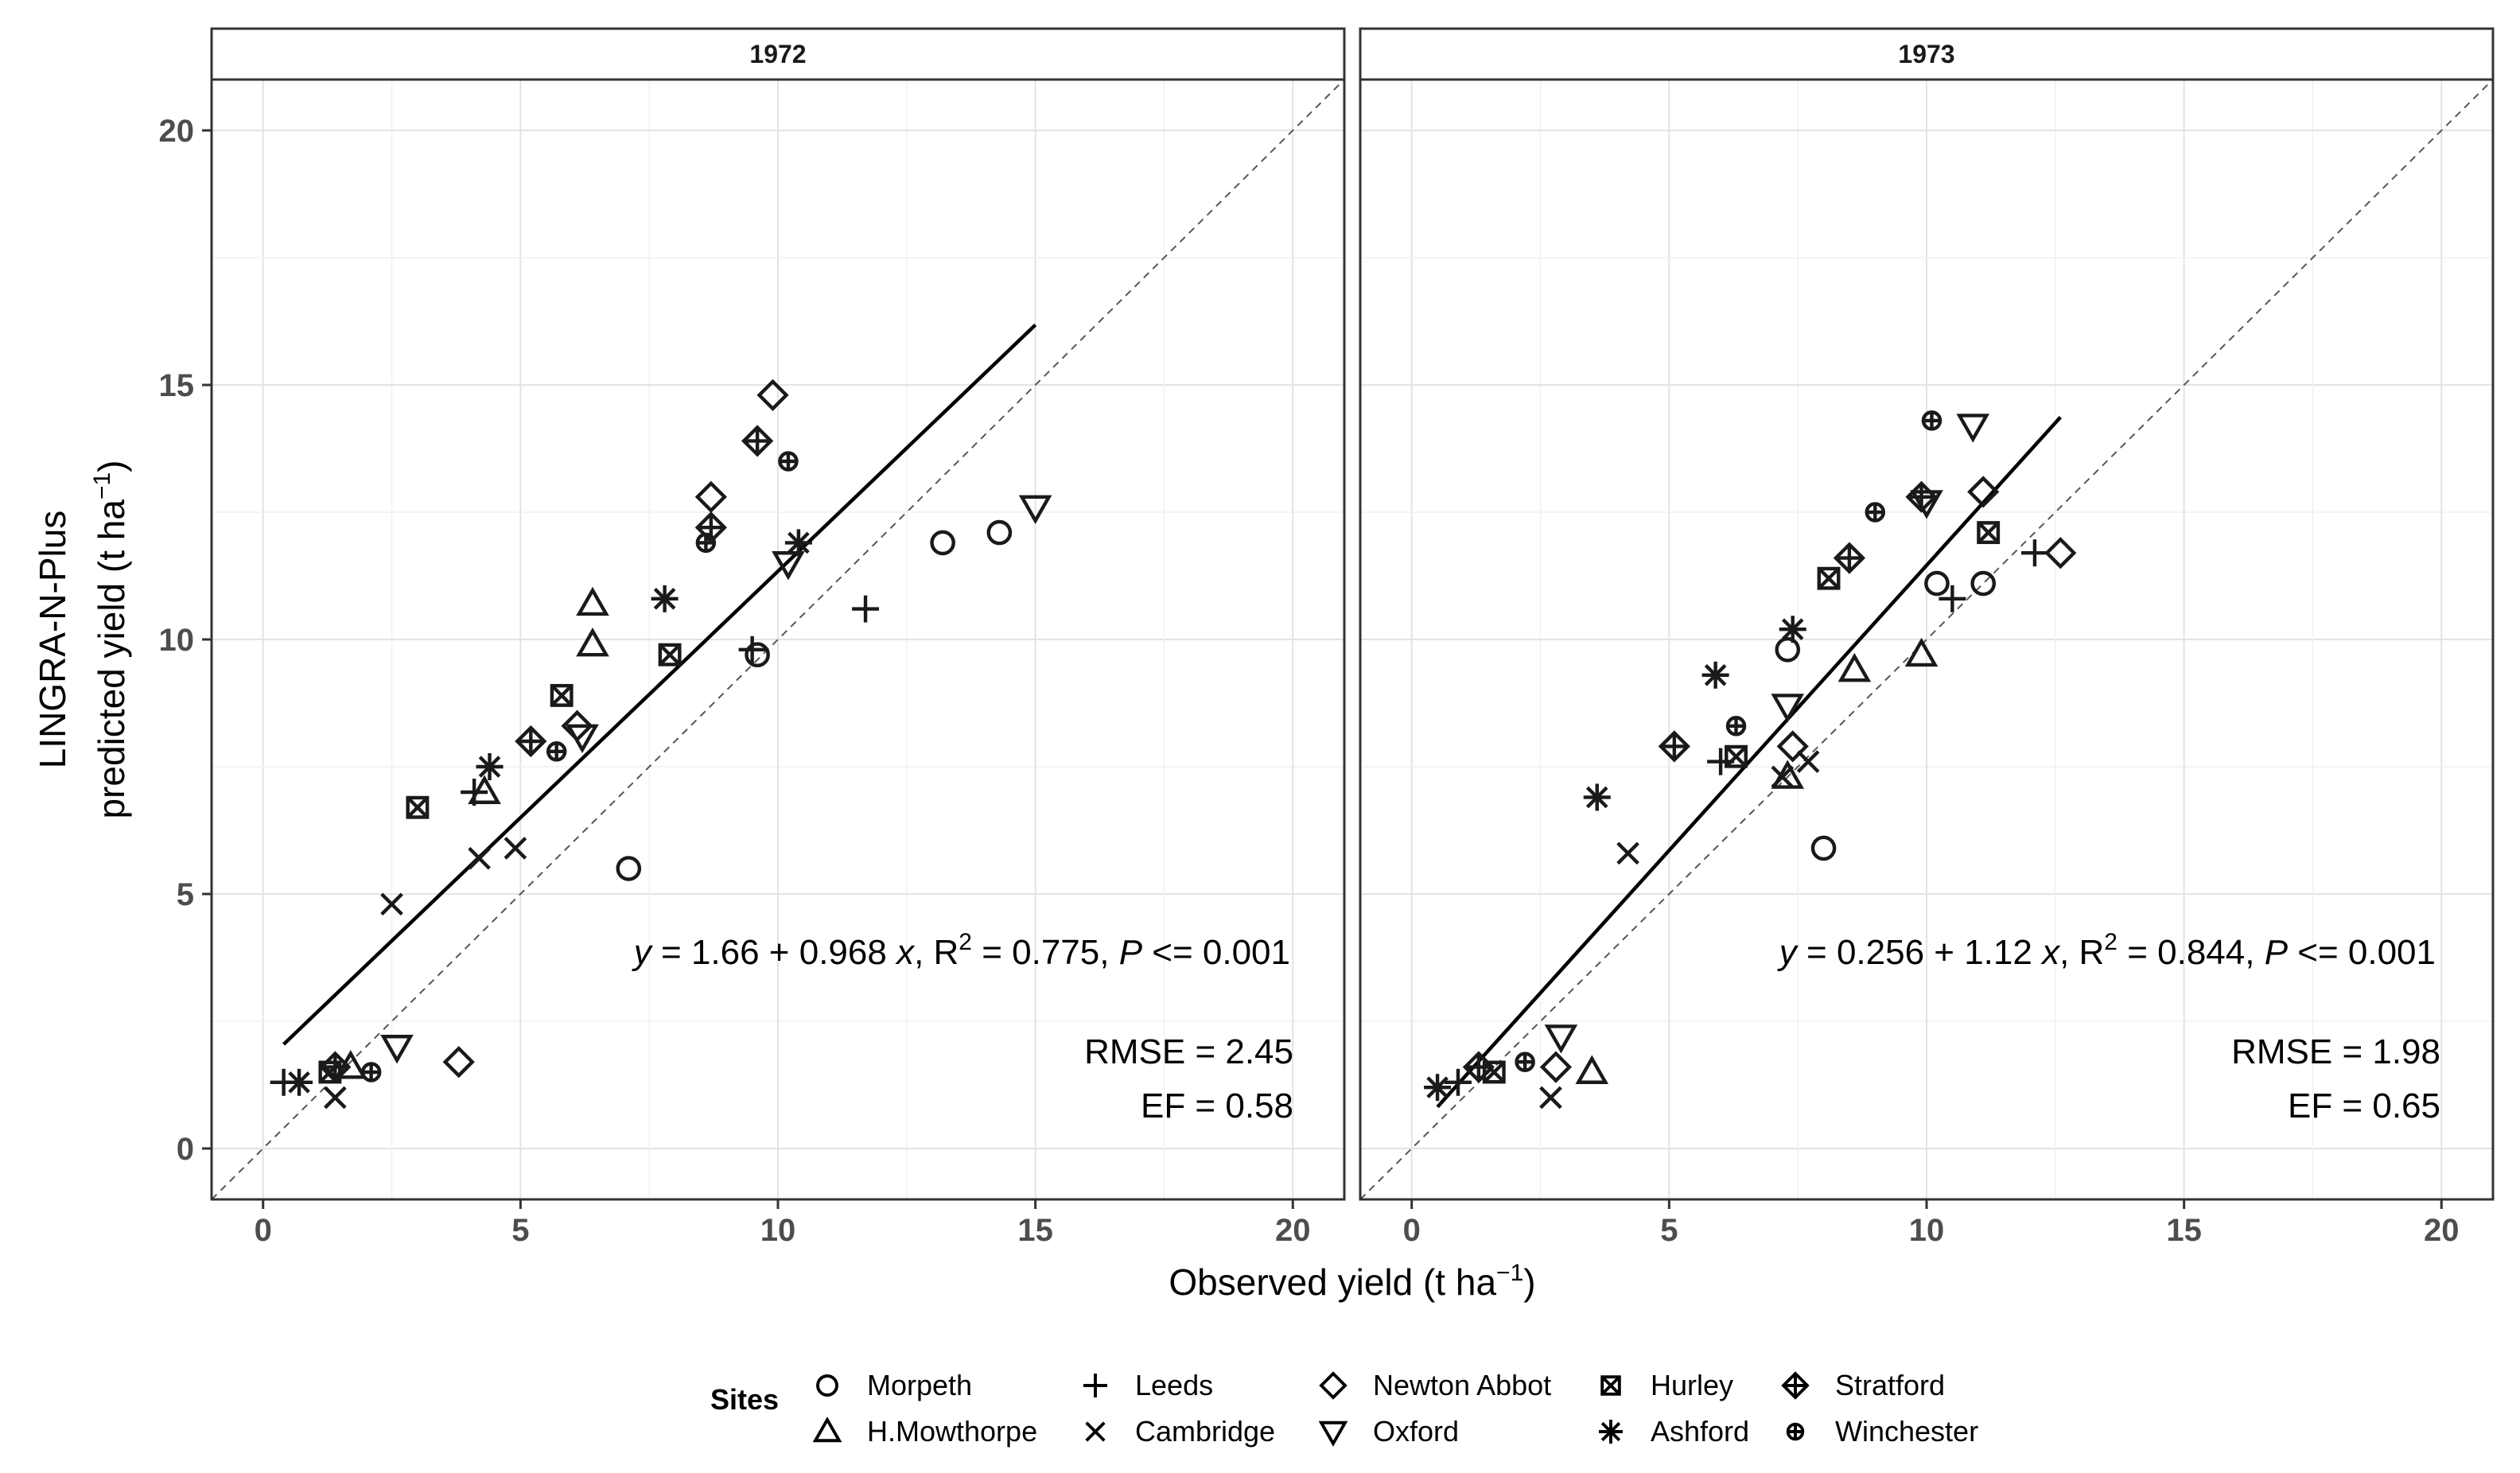  I want to click on legend-item-newton-abbot: Newton Abbot, so click(1435, 1385).